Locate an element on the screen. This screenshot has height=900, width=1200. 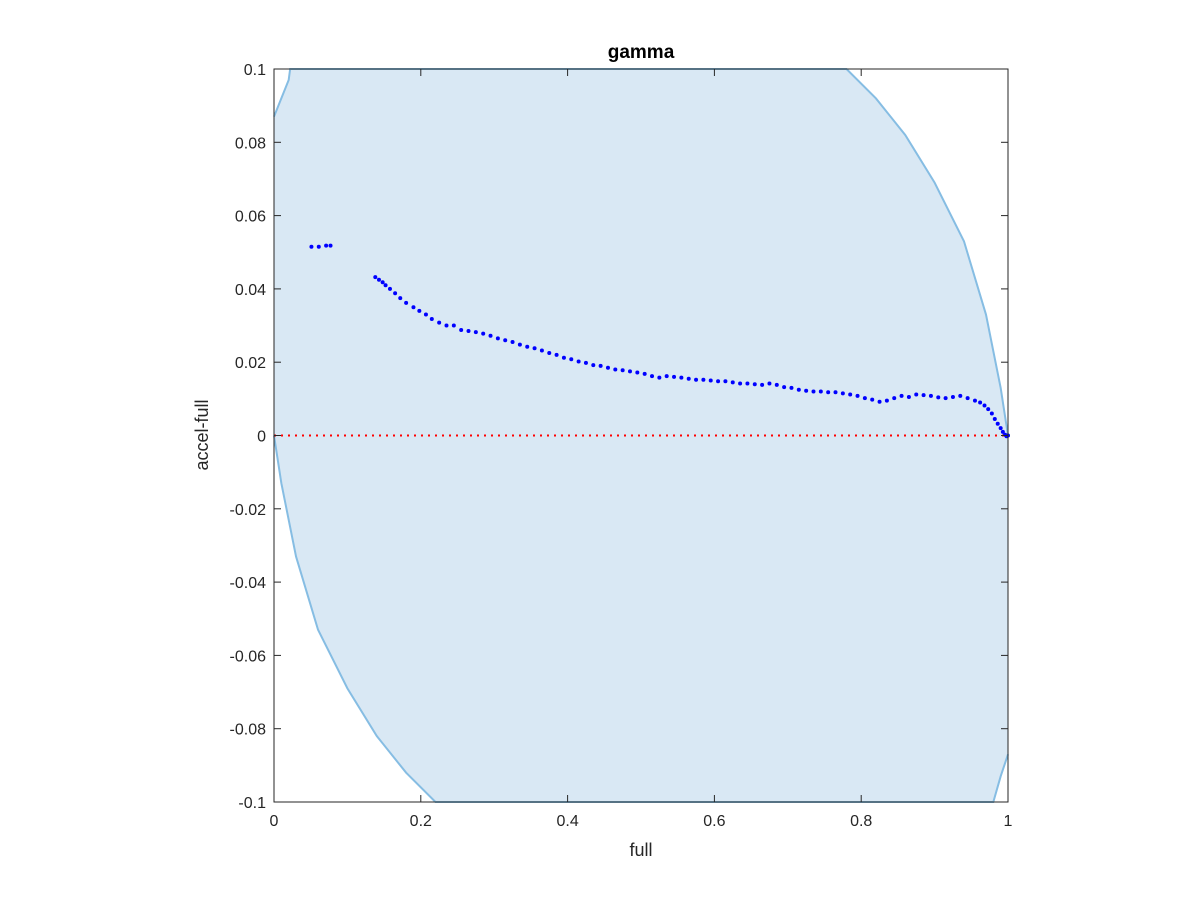
x-tick-label: 0 is located at coordinates (274, 821).